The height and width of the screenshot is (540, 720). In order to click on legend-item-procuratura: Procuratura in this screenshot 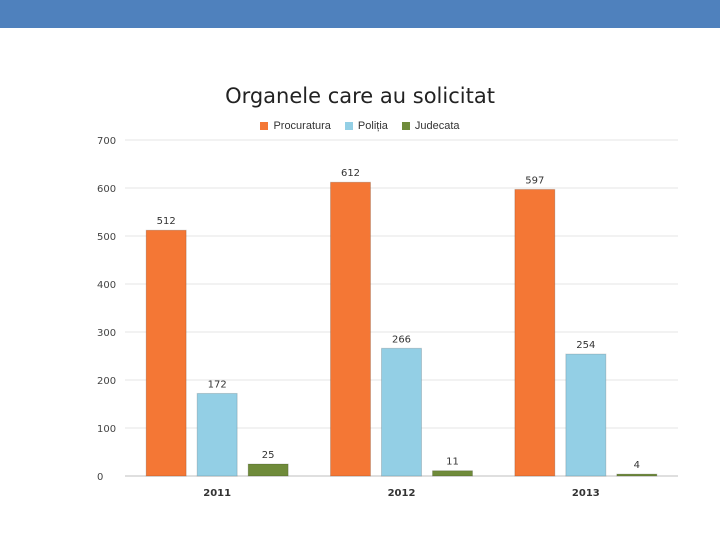, I will do `click(295, 126)`.